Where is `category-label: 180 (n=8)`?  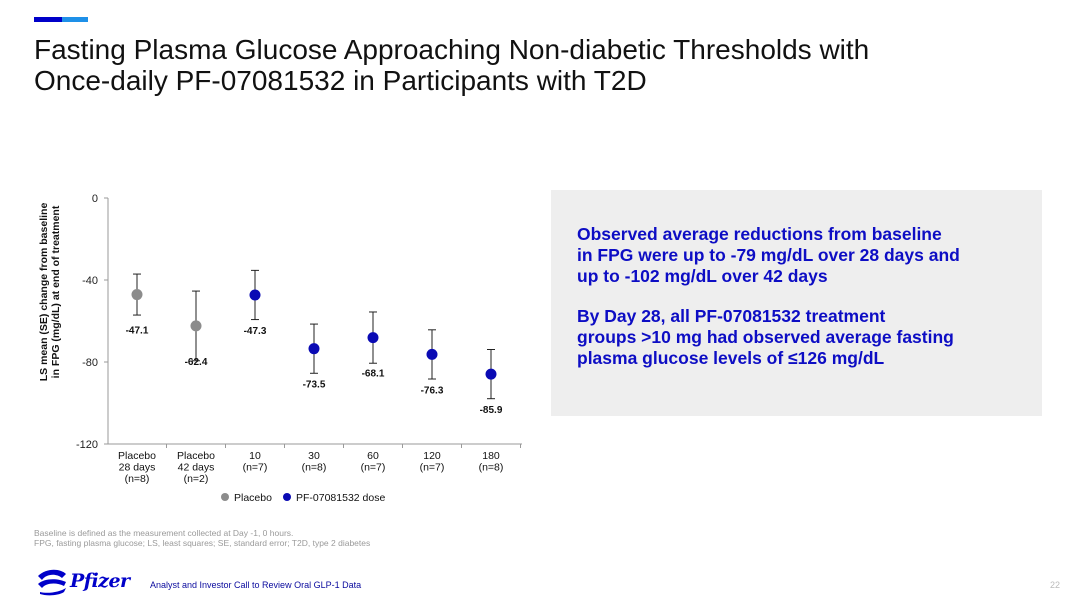
category-label: 180 (n=8) is located at coordinates (491, 462).